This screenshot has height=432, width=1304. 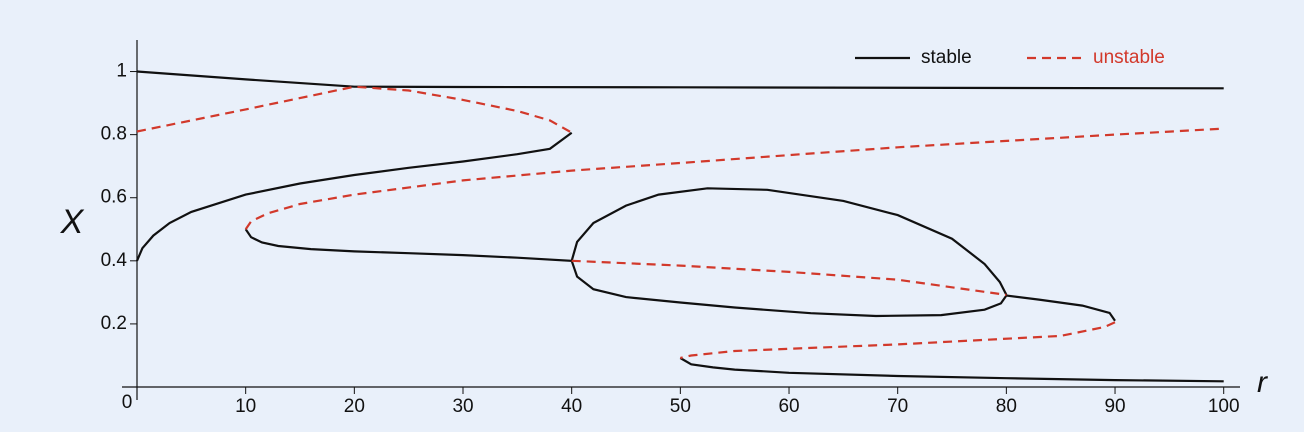 I want to click on legend-label: unstable, so click(x=1129, y=57).